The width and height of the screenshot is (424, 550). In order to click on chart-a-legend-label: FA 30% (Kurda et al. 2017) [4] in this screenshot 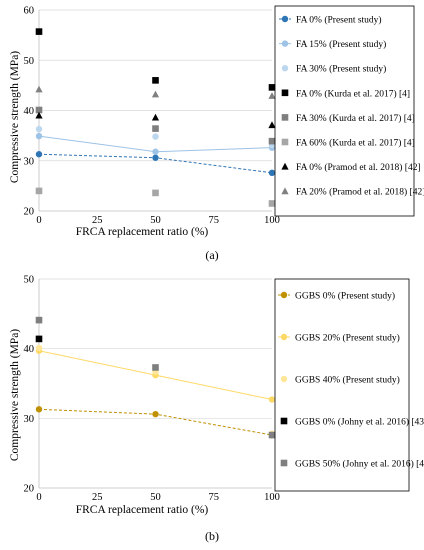, I will do `click(355, 118)`.